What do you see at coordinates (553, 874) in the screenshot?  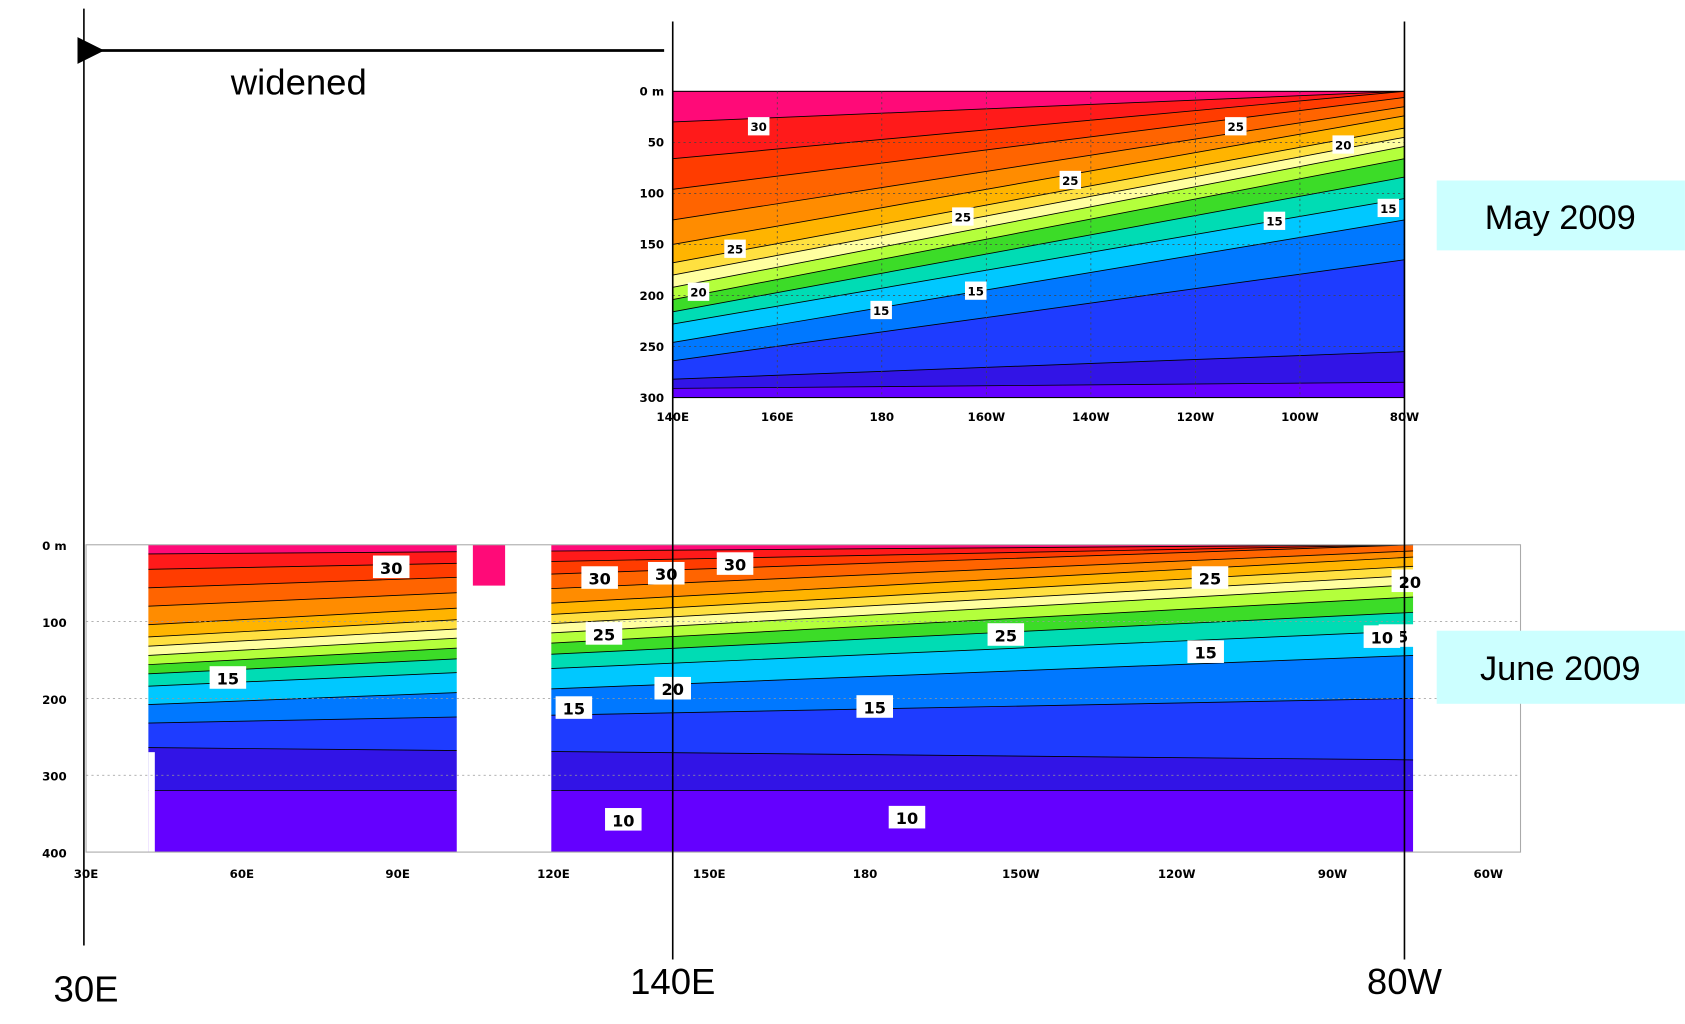 I see `x-tick-label: 120E` at bounding box center [553, 874].